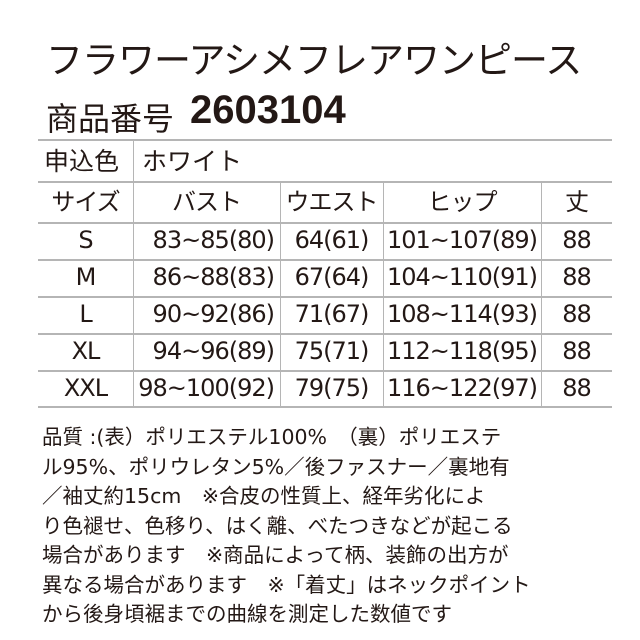 This screenshot has height=640, width=640. What do you see at coordinates (268, 110) in the screenshot?
I see `product-number-value: 2603104` at bounding box center [268, 110].